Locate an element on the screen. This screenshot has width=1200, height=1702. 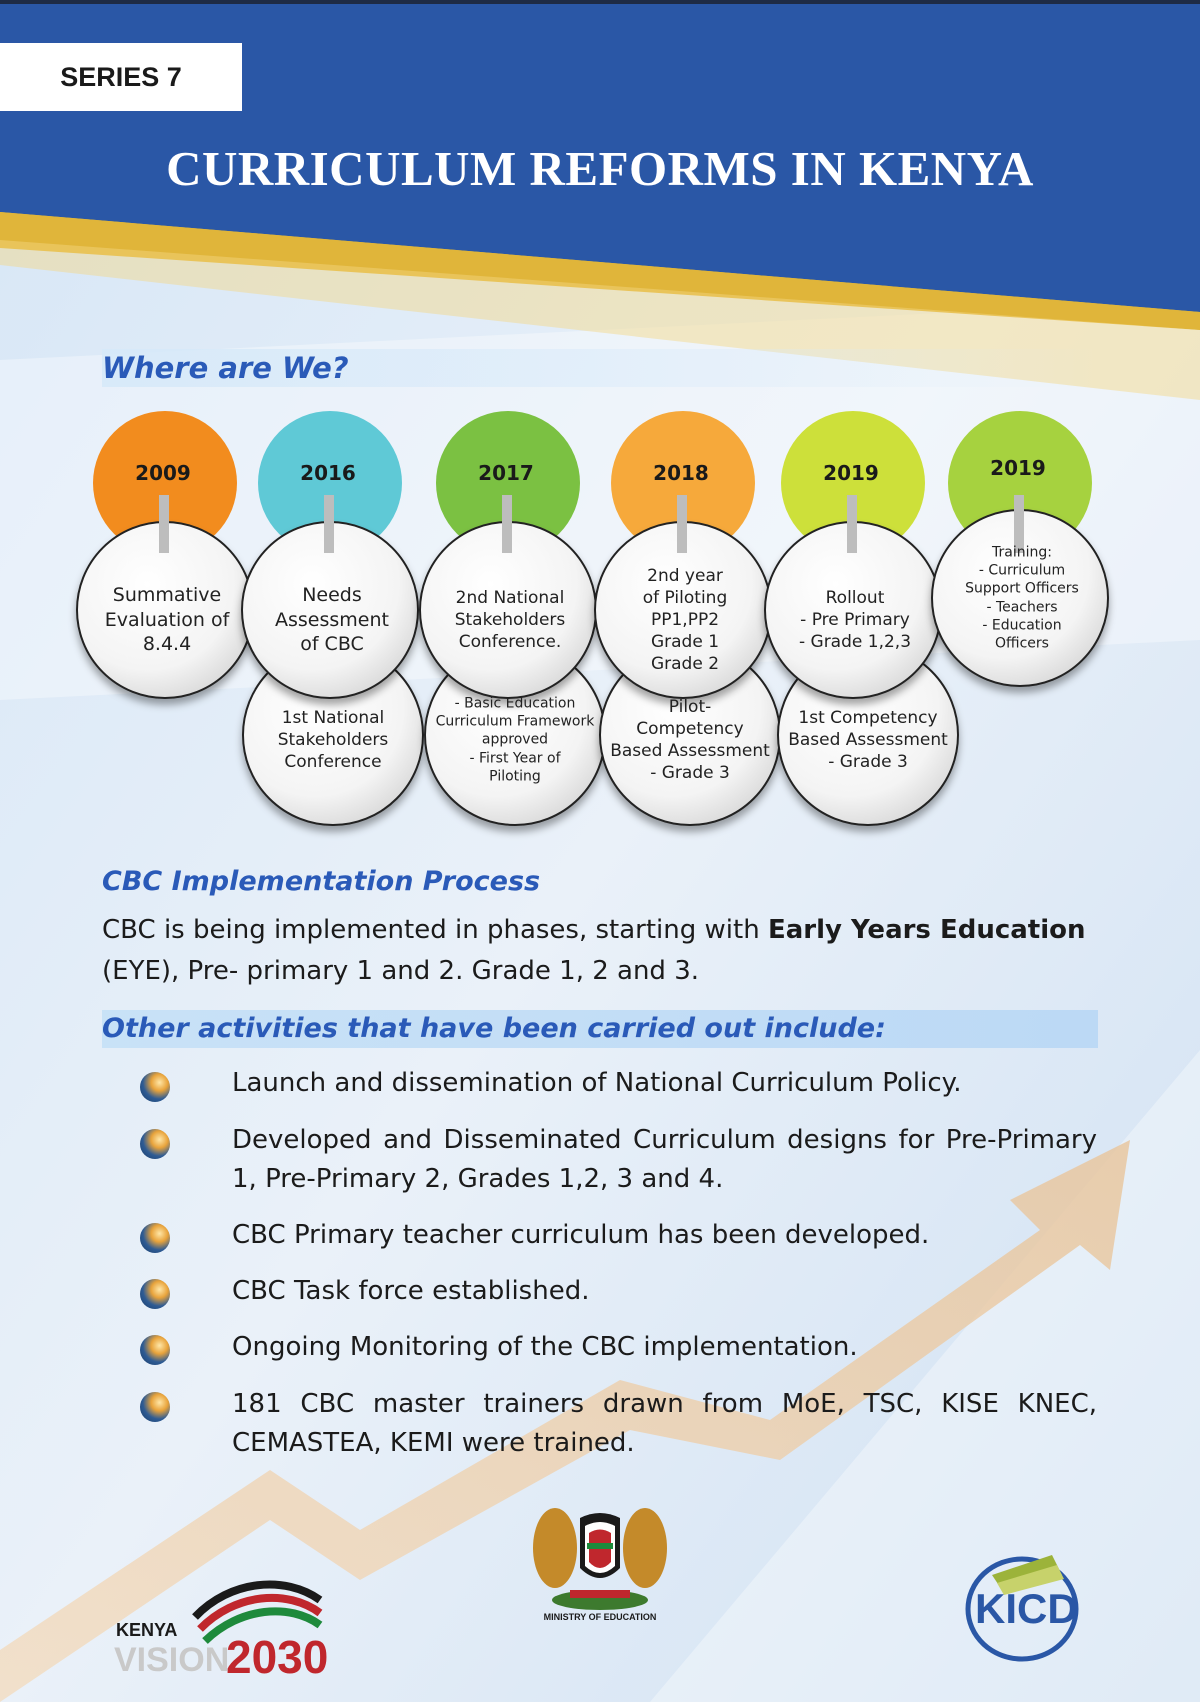
ministry-label: MINISTRY OF EDUCATION is located at coordinates (600, 1617).